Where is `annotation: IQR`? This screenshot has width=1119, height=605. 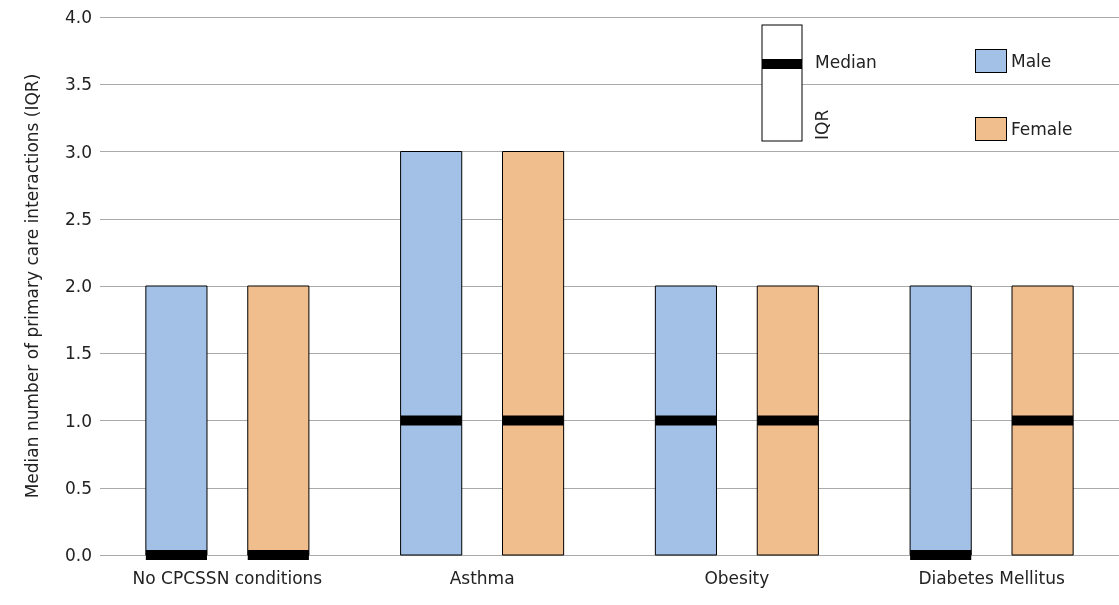
annotation: IQR is located at coordinates (822, 124).